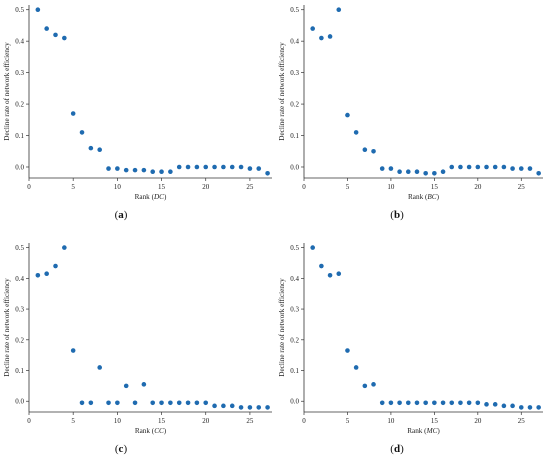 The image size is (550, 461). I want to click on panel-caption: (c), so click(121, 449).